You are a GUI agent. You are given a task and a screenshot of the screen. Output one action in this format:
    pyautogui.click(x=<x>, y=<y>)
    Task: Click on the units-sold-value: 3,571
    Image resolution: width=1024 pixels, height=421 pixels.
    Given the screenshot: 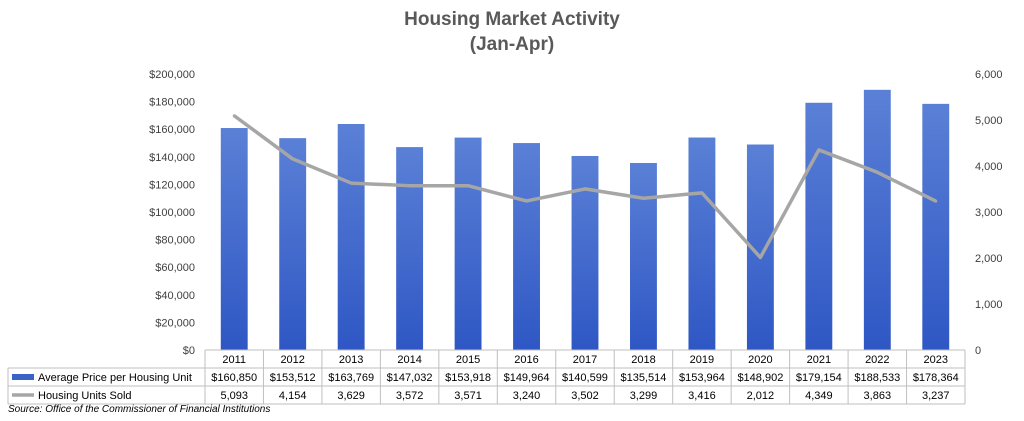 What is the action you would take?
    pyautogui.click(x=468, y=396)
    